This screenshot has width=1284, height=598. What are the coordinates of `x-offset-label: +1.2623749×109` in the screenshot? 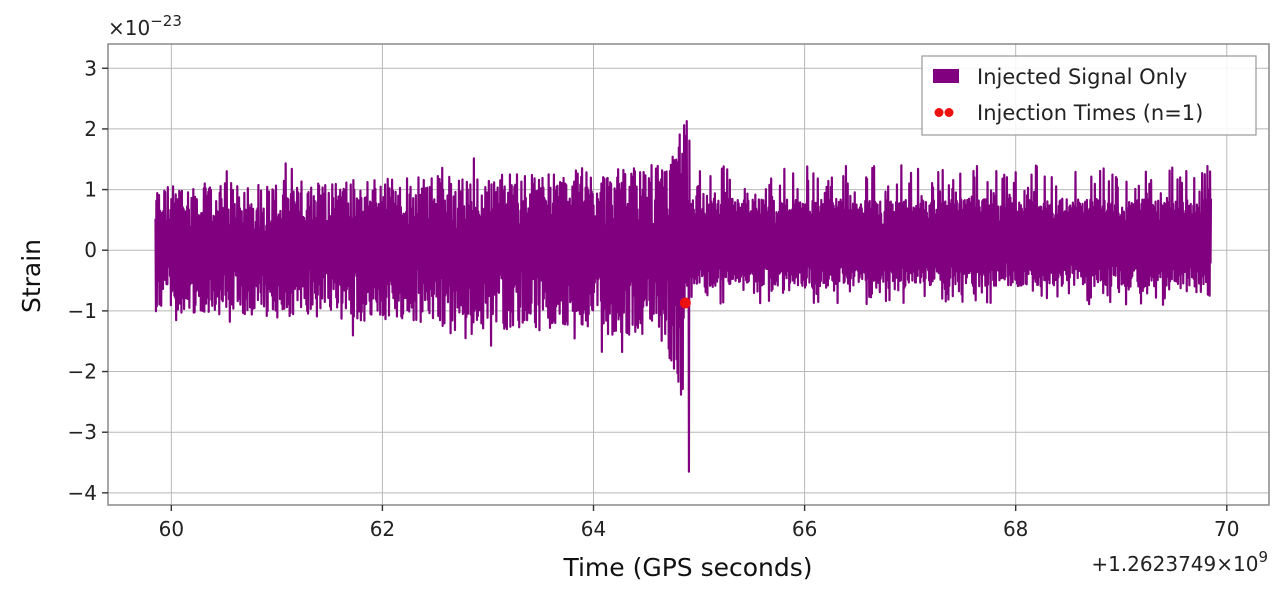 It's located at (1179, 562).